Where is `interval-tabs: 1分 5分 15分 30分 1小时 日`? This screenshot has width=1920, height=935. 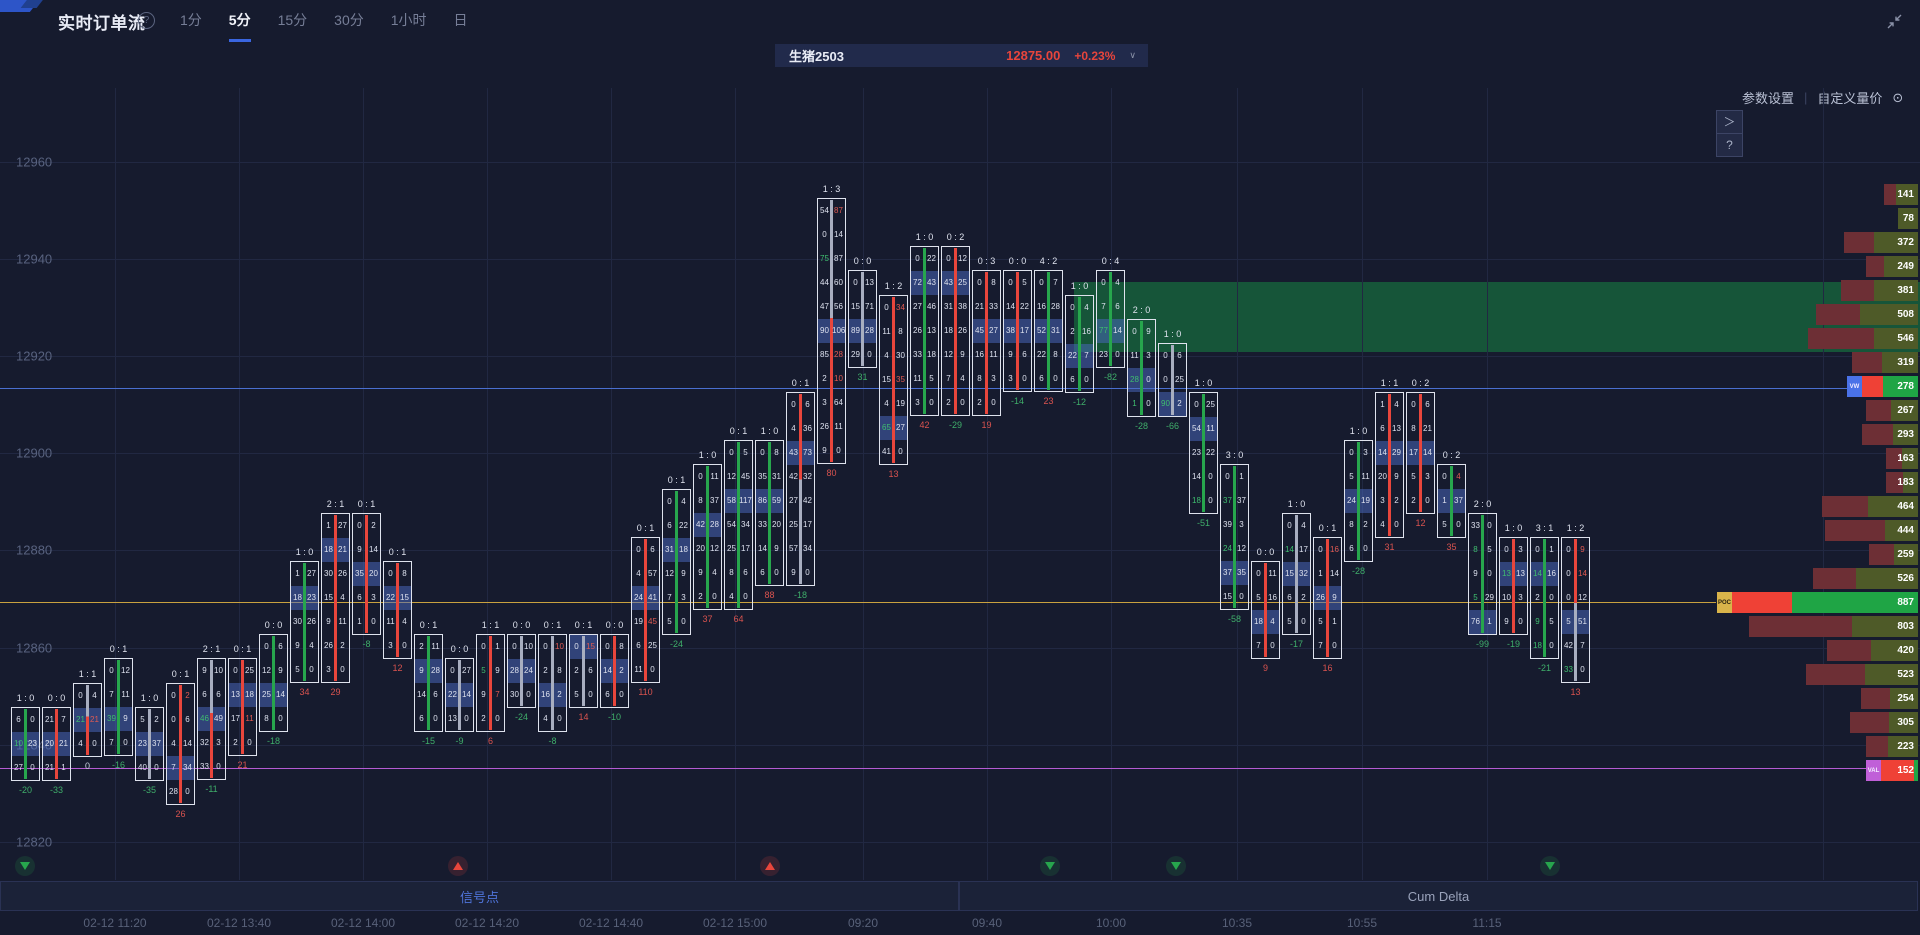
interval-tabs: 1分 5分 15分 30分 1小时 日 is located at coordinates (324, 26).